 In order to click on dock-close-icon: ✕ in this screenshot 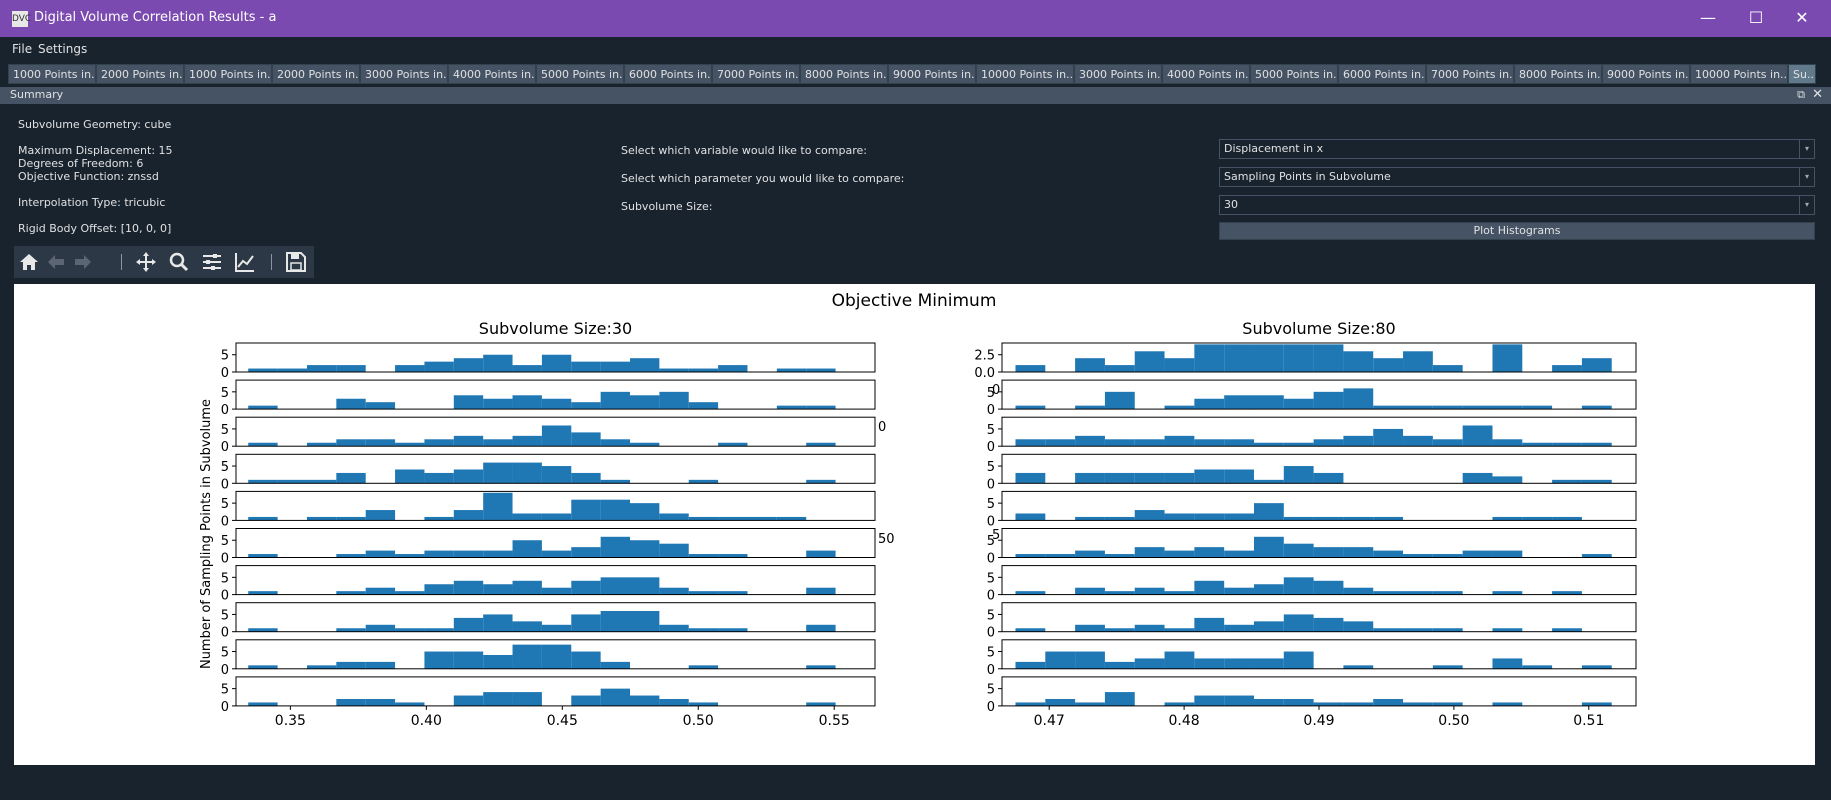, I will do `click(1817, 94)`.